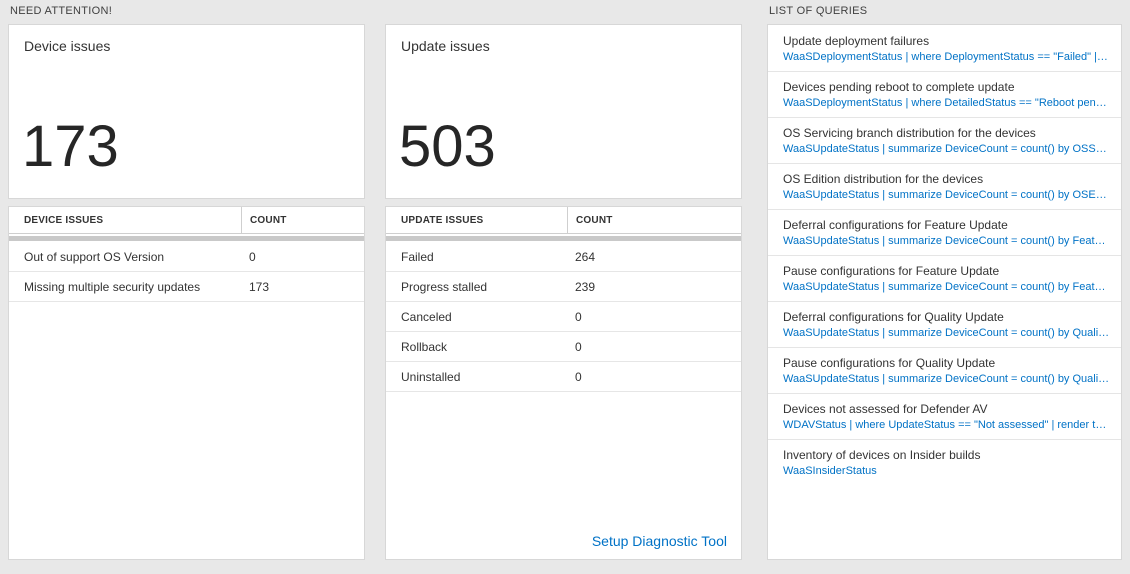 The width and height of the screenshot is (1130, 574). What do you see at coordinates (585, 286) in the screenshot?
I see `row-count: 239` at bounding box center [585, 286].